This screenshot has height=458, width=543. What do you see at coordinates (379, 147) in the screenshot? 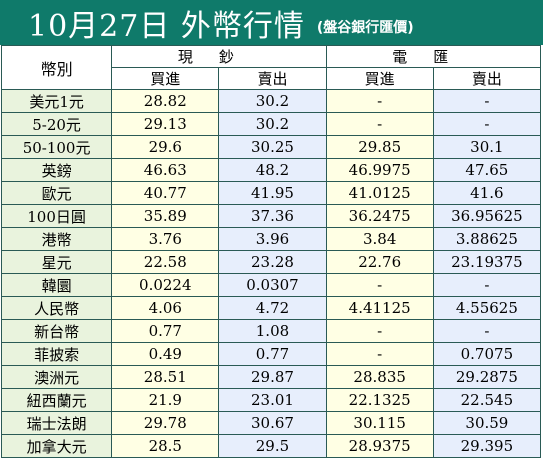
I see `tt-buy-cell: 29.85` at bounding box center [379, 147].